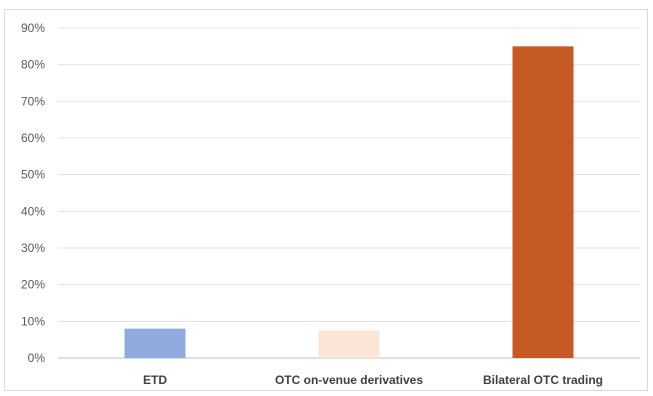  What do you see at coordinates (543, 380) in the screenshot?
I see `x-category-label: Bilateral OTC trading` at bounding box center [543, 380].